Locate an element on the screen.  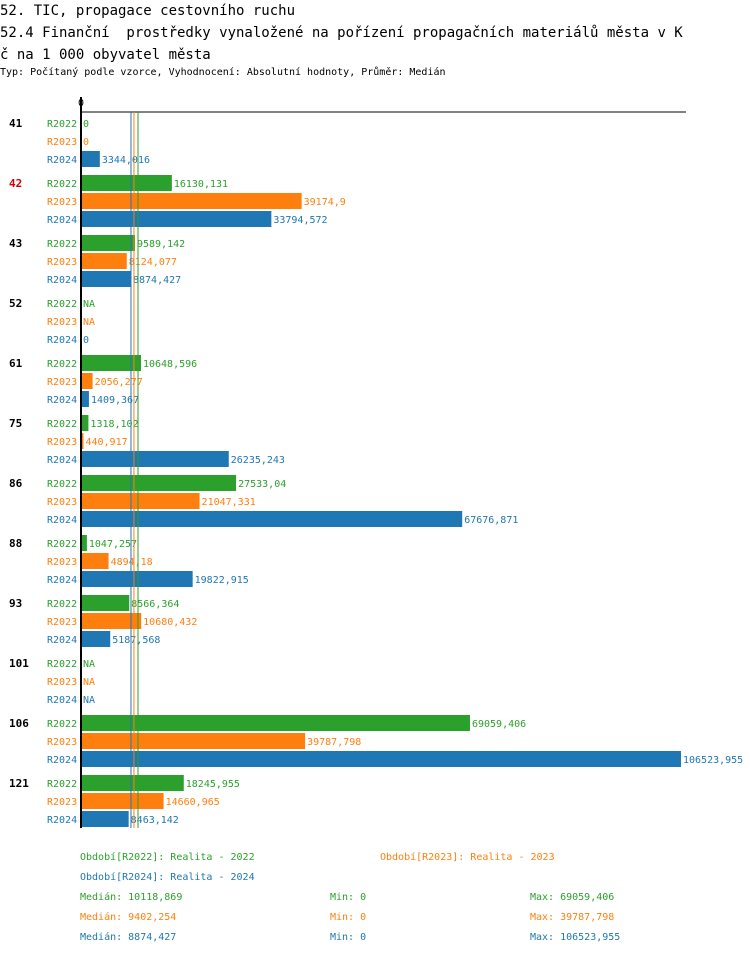
bar-value-label: 69059,406 is located at coordinates (499, 724).